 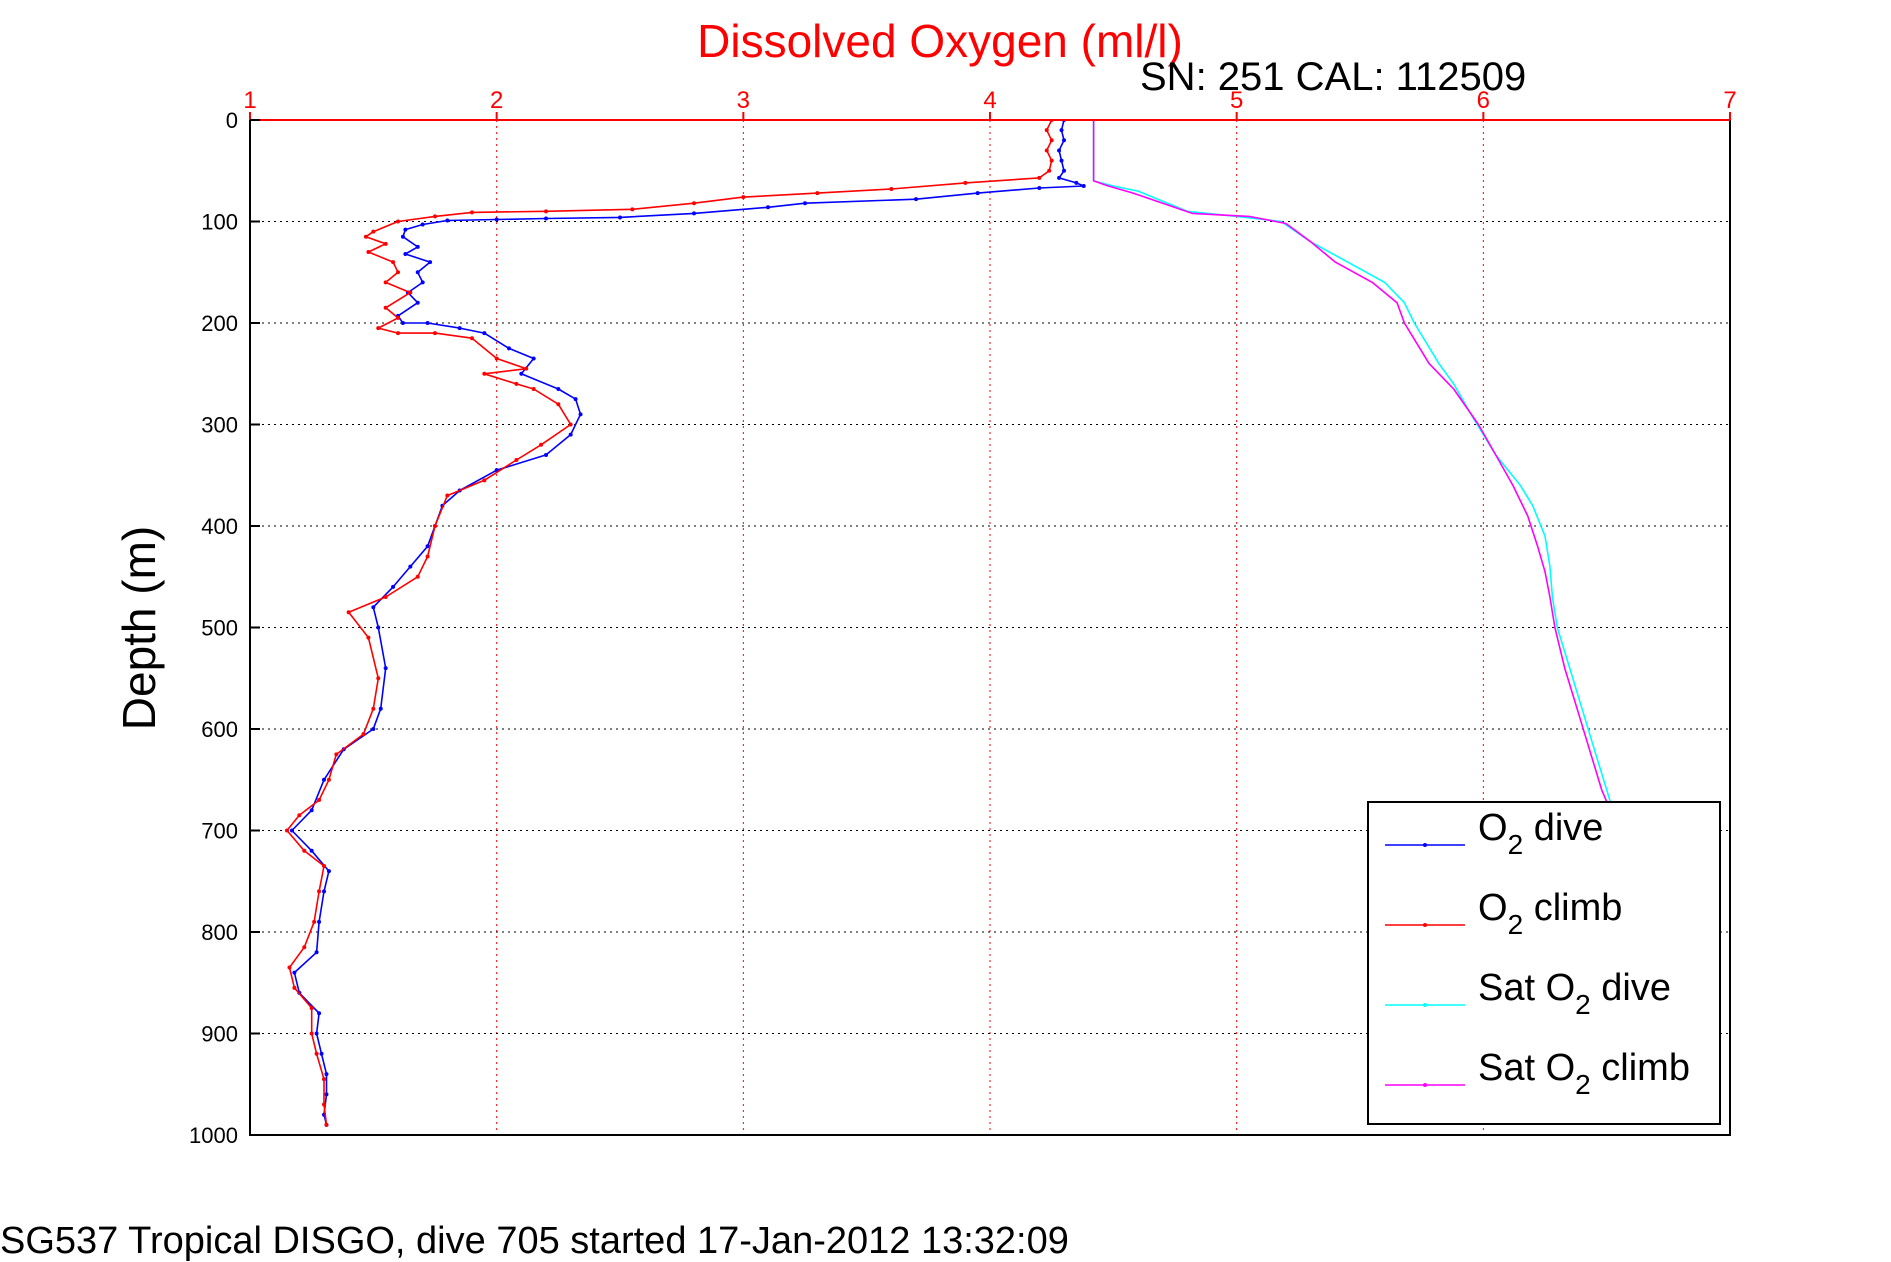 What do you see at coordinates (1540, 833) in the screenshot?
I see `legend-entry: O2 dive` at bounding box center [1540, 833].